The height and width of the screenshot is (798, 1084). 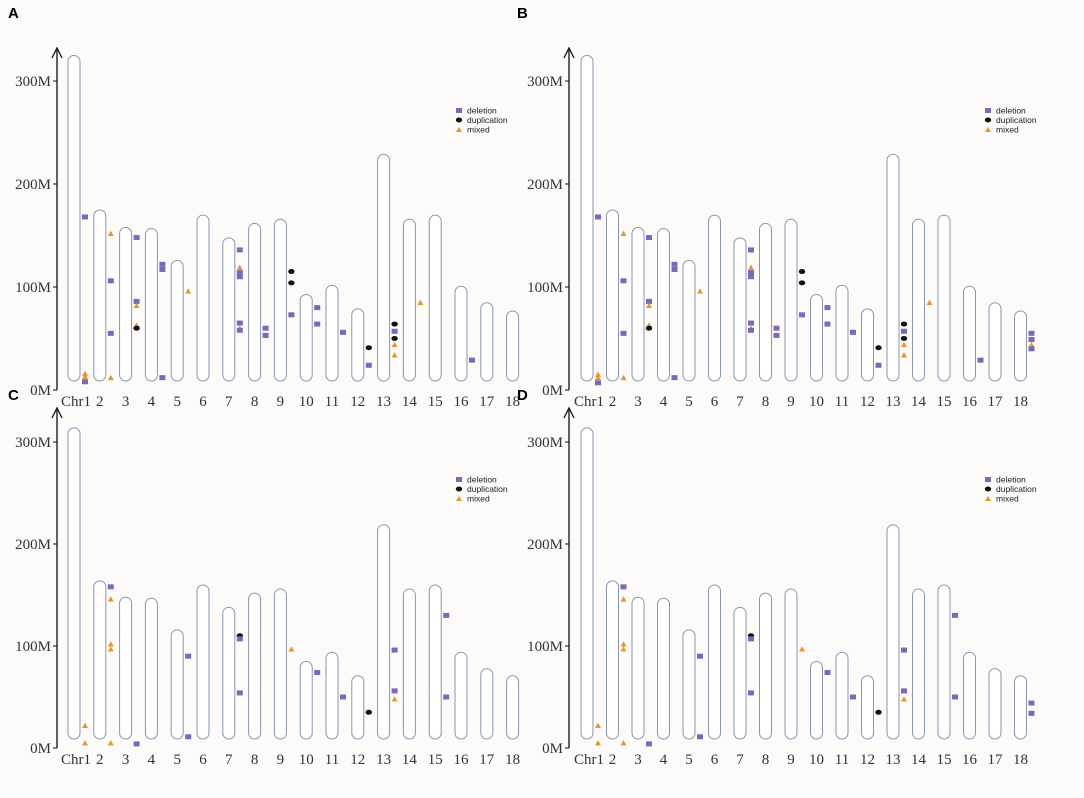 I want to click on chromosome-label: 9, so click(x=281, y=760).